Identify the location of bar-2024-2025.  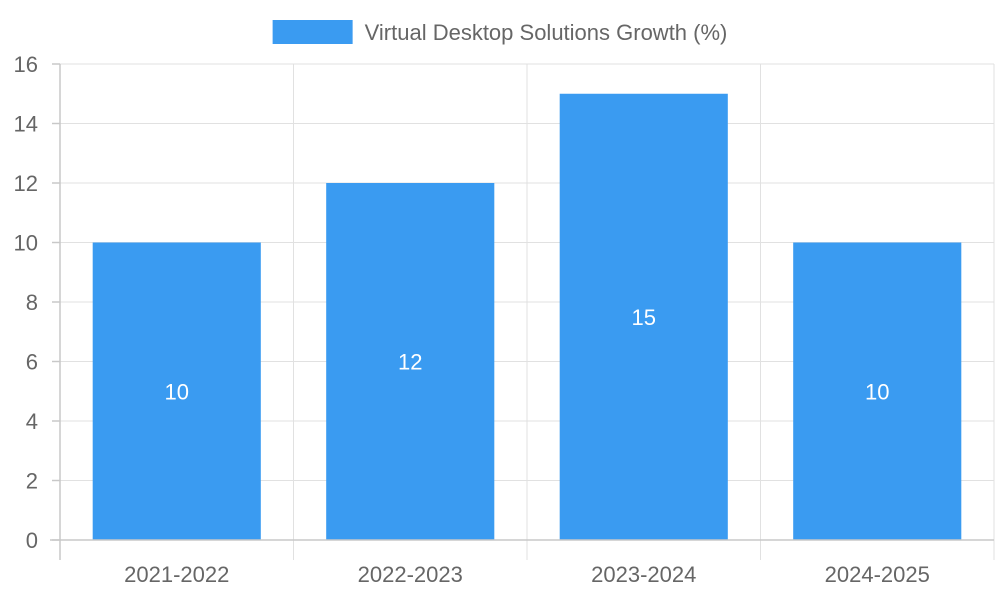
(877, 391).